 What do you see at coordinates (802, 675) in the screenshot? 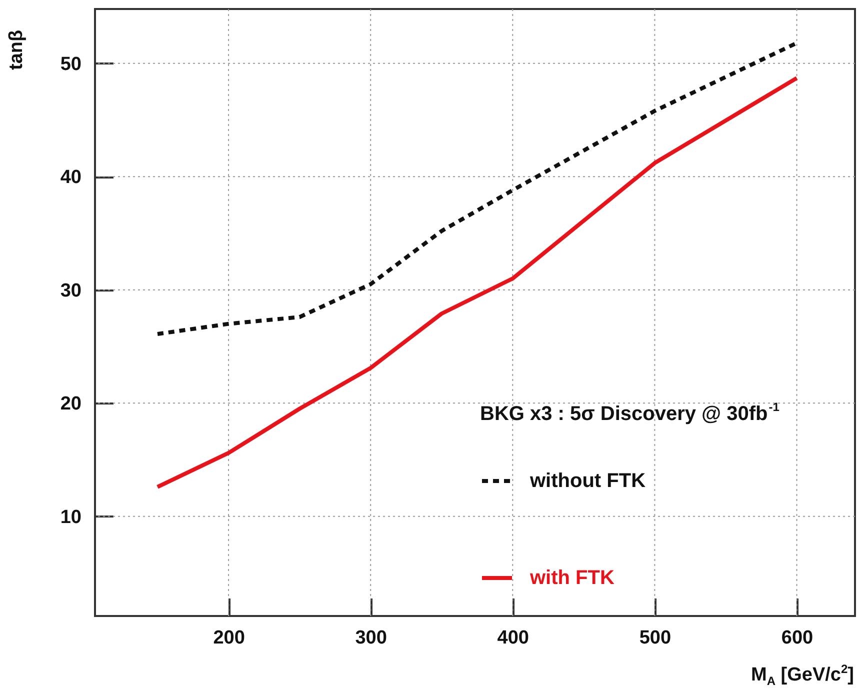
I see `x-axis-title: M$_{A}$ [GeV/c$^{2}$]` at bounding box center [802, 675].